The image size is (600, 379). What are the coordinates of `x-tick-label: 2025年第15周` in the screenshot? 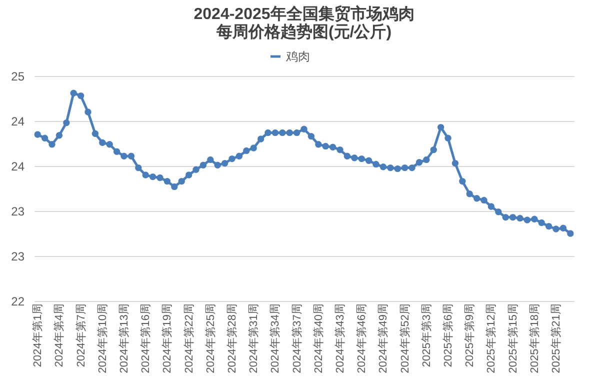 It's located at (513, 339).